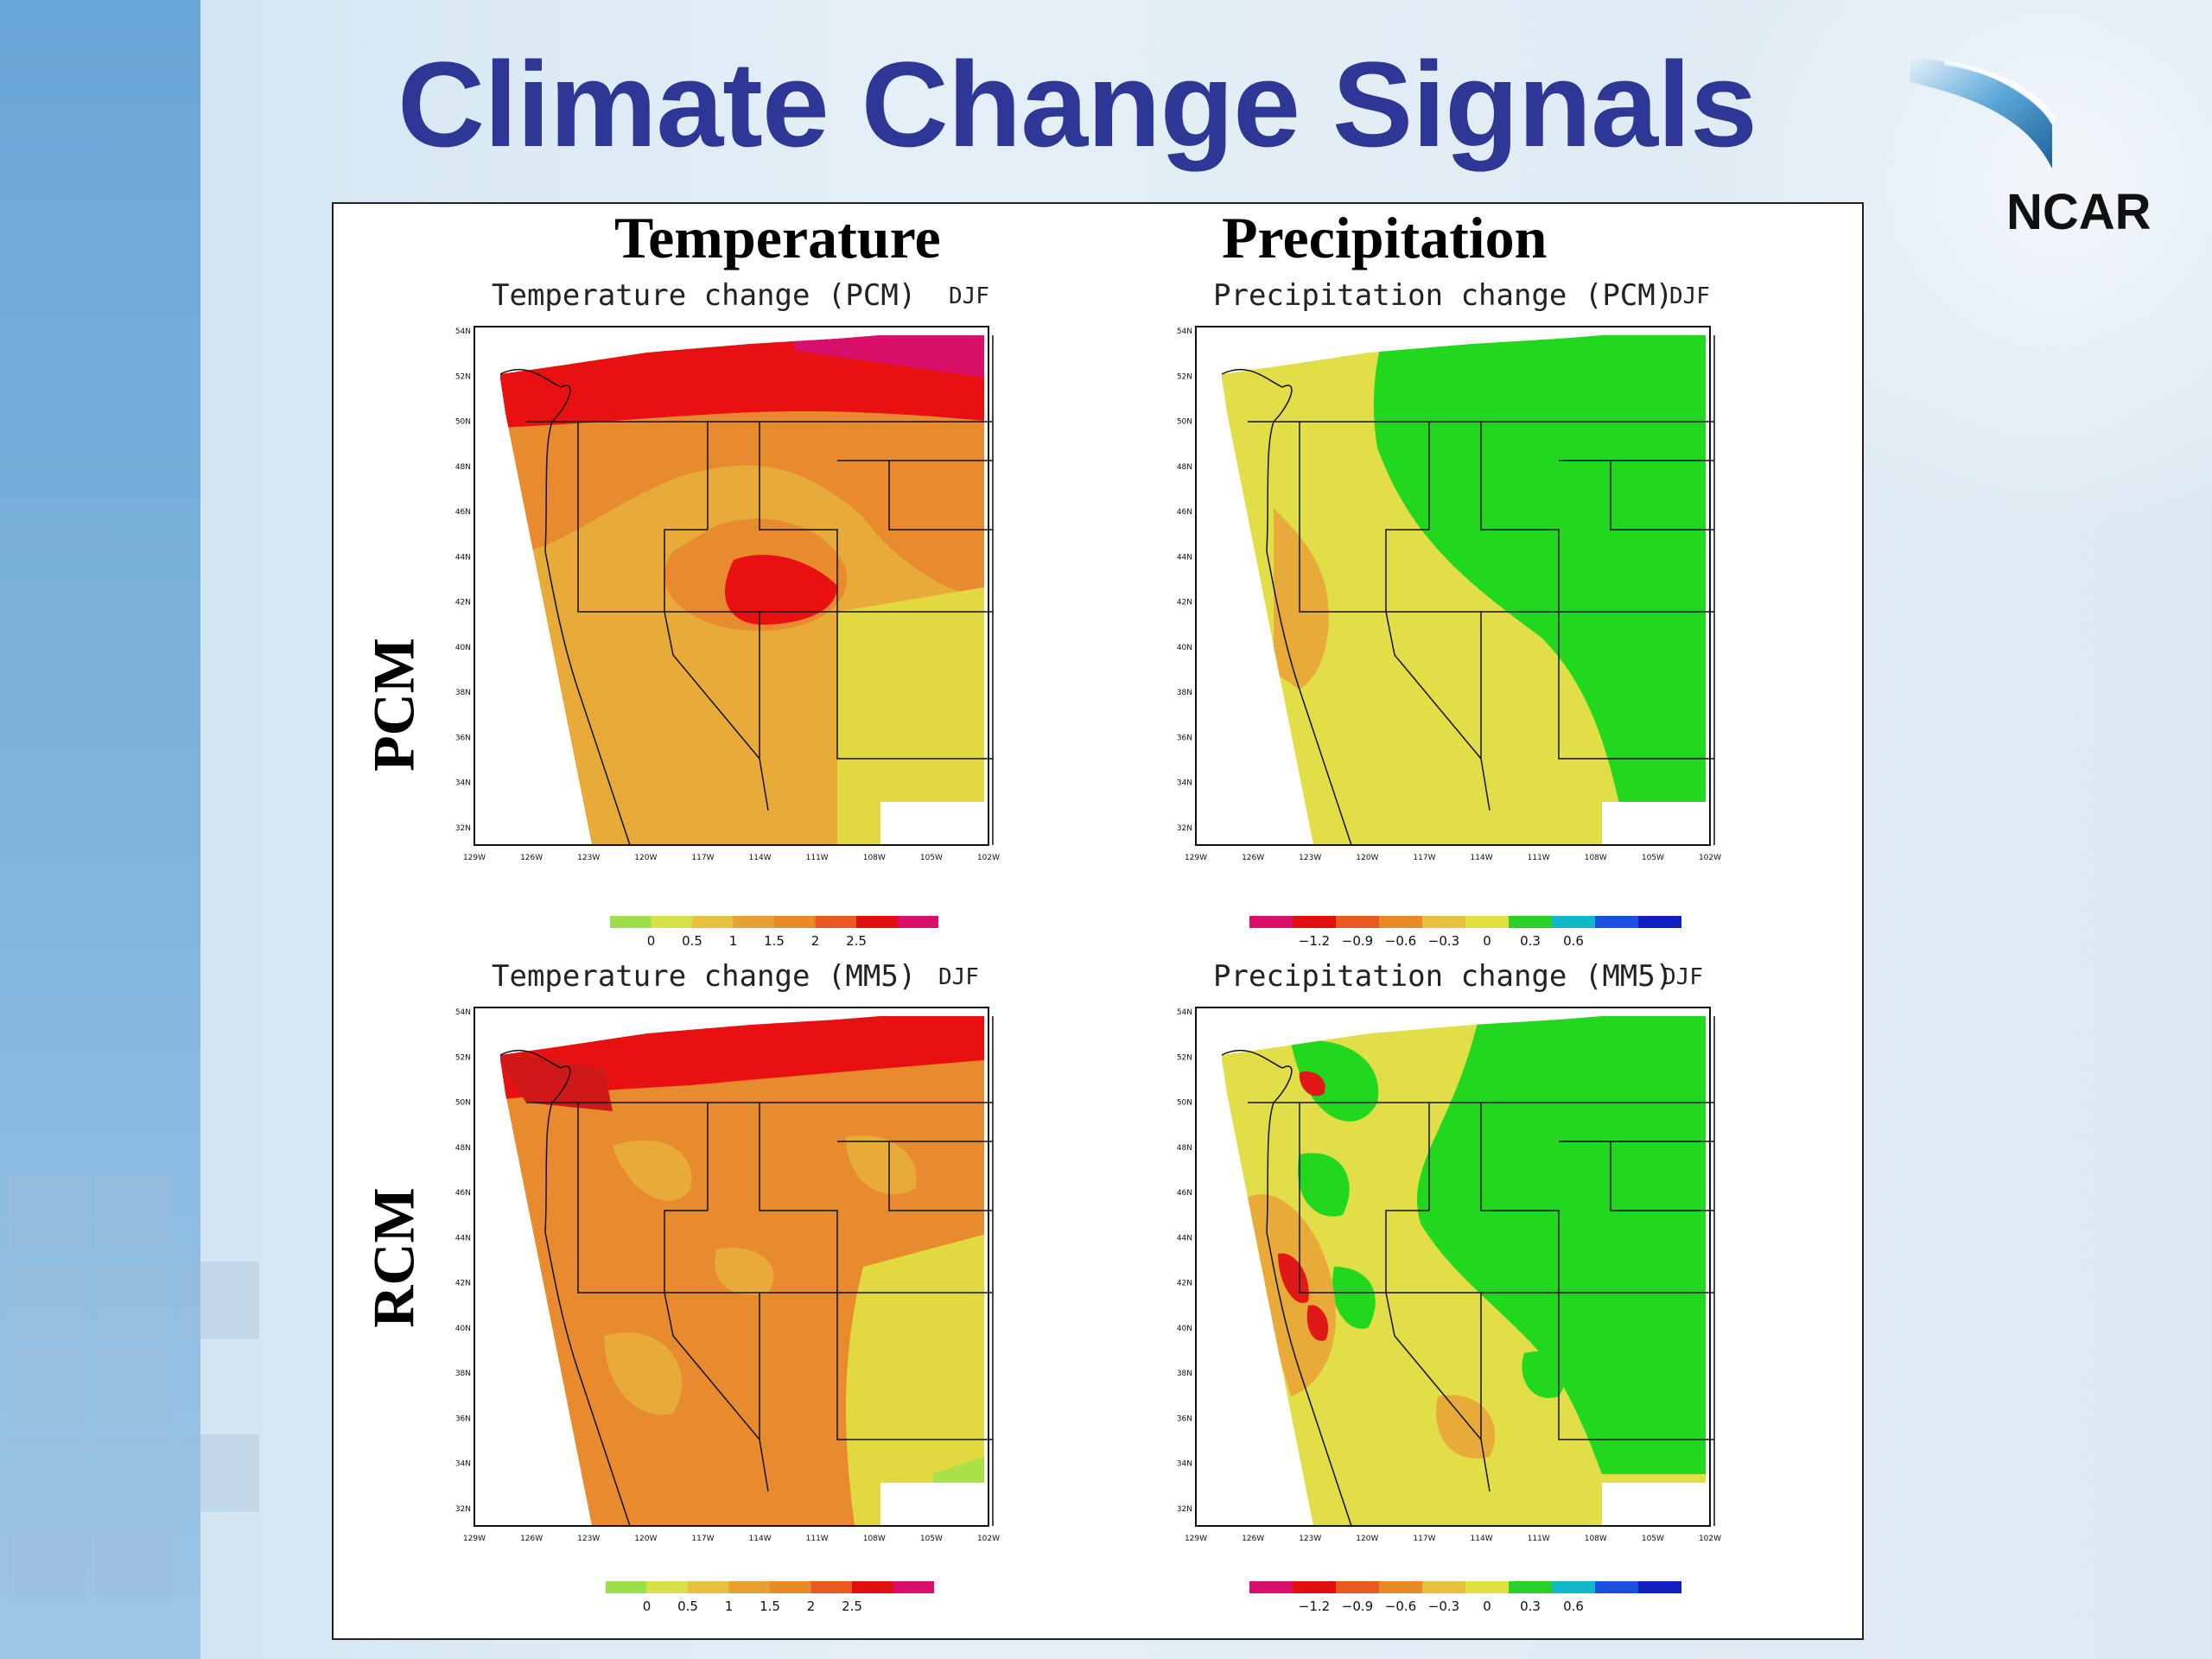 The image size is (2212, 1659). Describe the element at coordinates (889, 356) in the screenshot. I see `field-magenta` at that location.